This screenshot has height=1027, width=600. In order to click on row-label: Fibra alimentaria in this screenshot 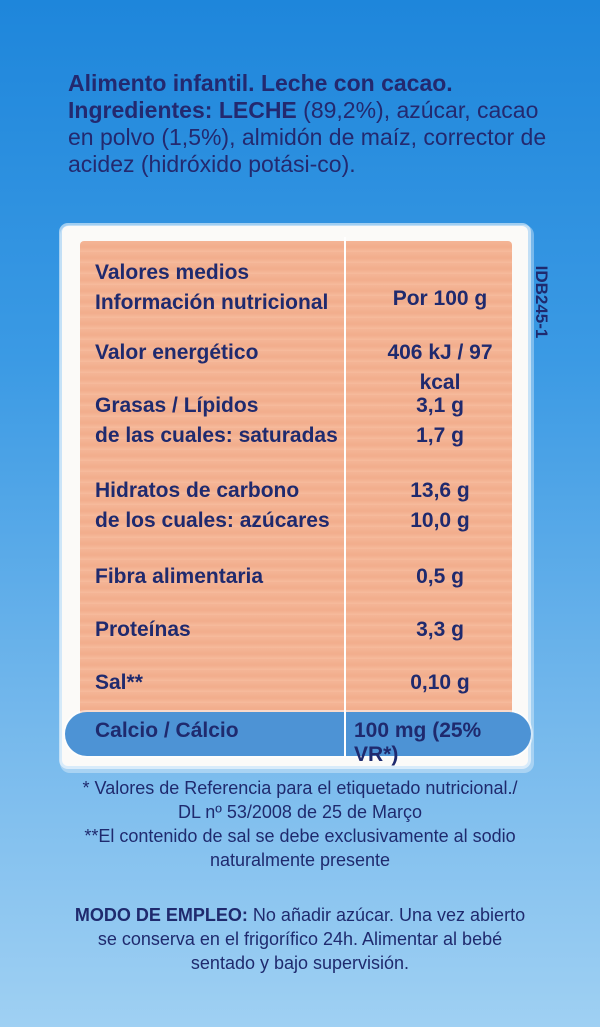, I will do `click(179, 576)`.